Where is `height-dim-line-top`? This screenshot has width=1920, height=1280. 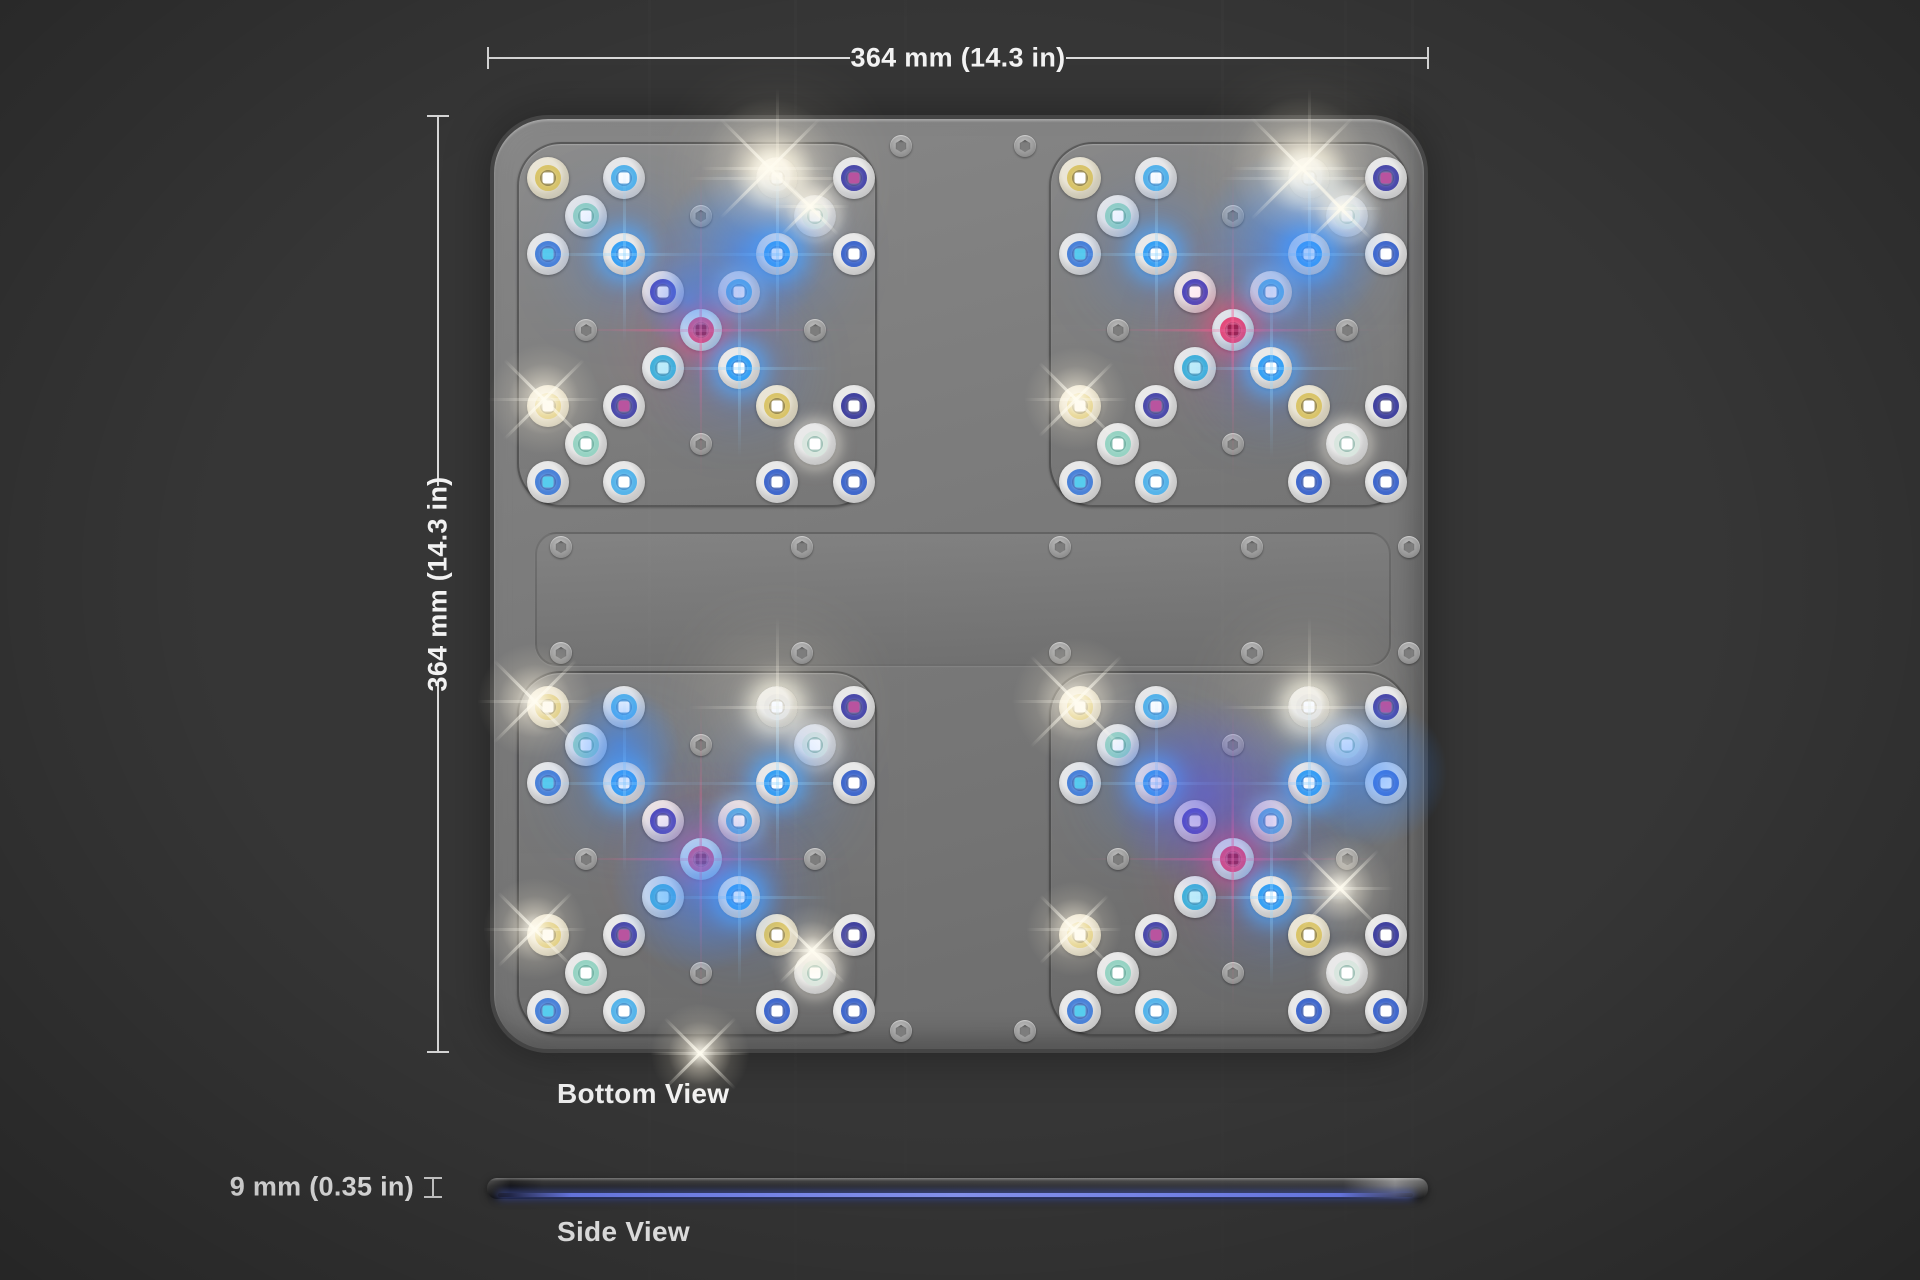
height-dim-line-top is located at coordinates (438, 301).